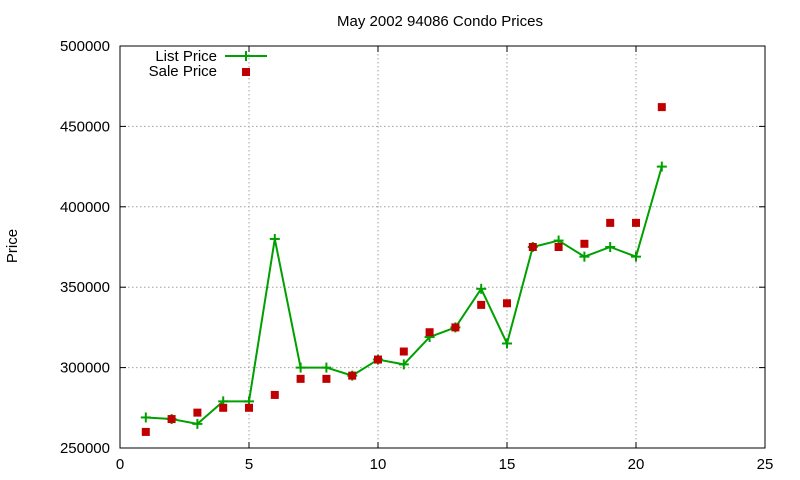  Describe the element at coordinates (85, 46) in the screenshot. I see `y-tick-label: 500000` at that location.